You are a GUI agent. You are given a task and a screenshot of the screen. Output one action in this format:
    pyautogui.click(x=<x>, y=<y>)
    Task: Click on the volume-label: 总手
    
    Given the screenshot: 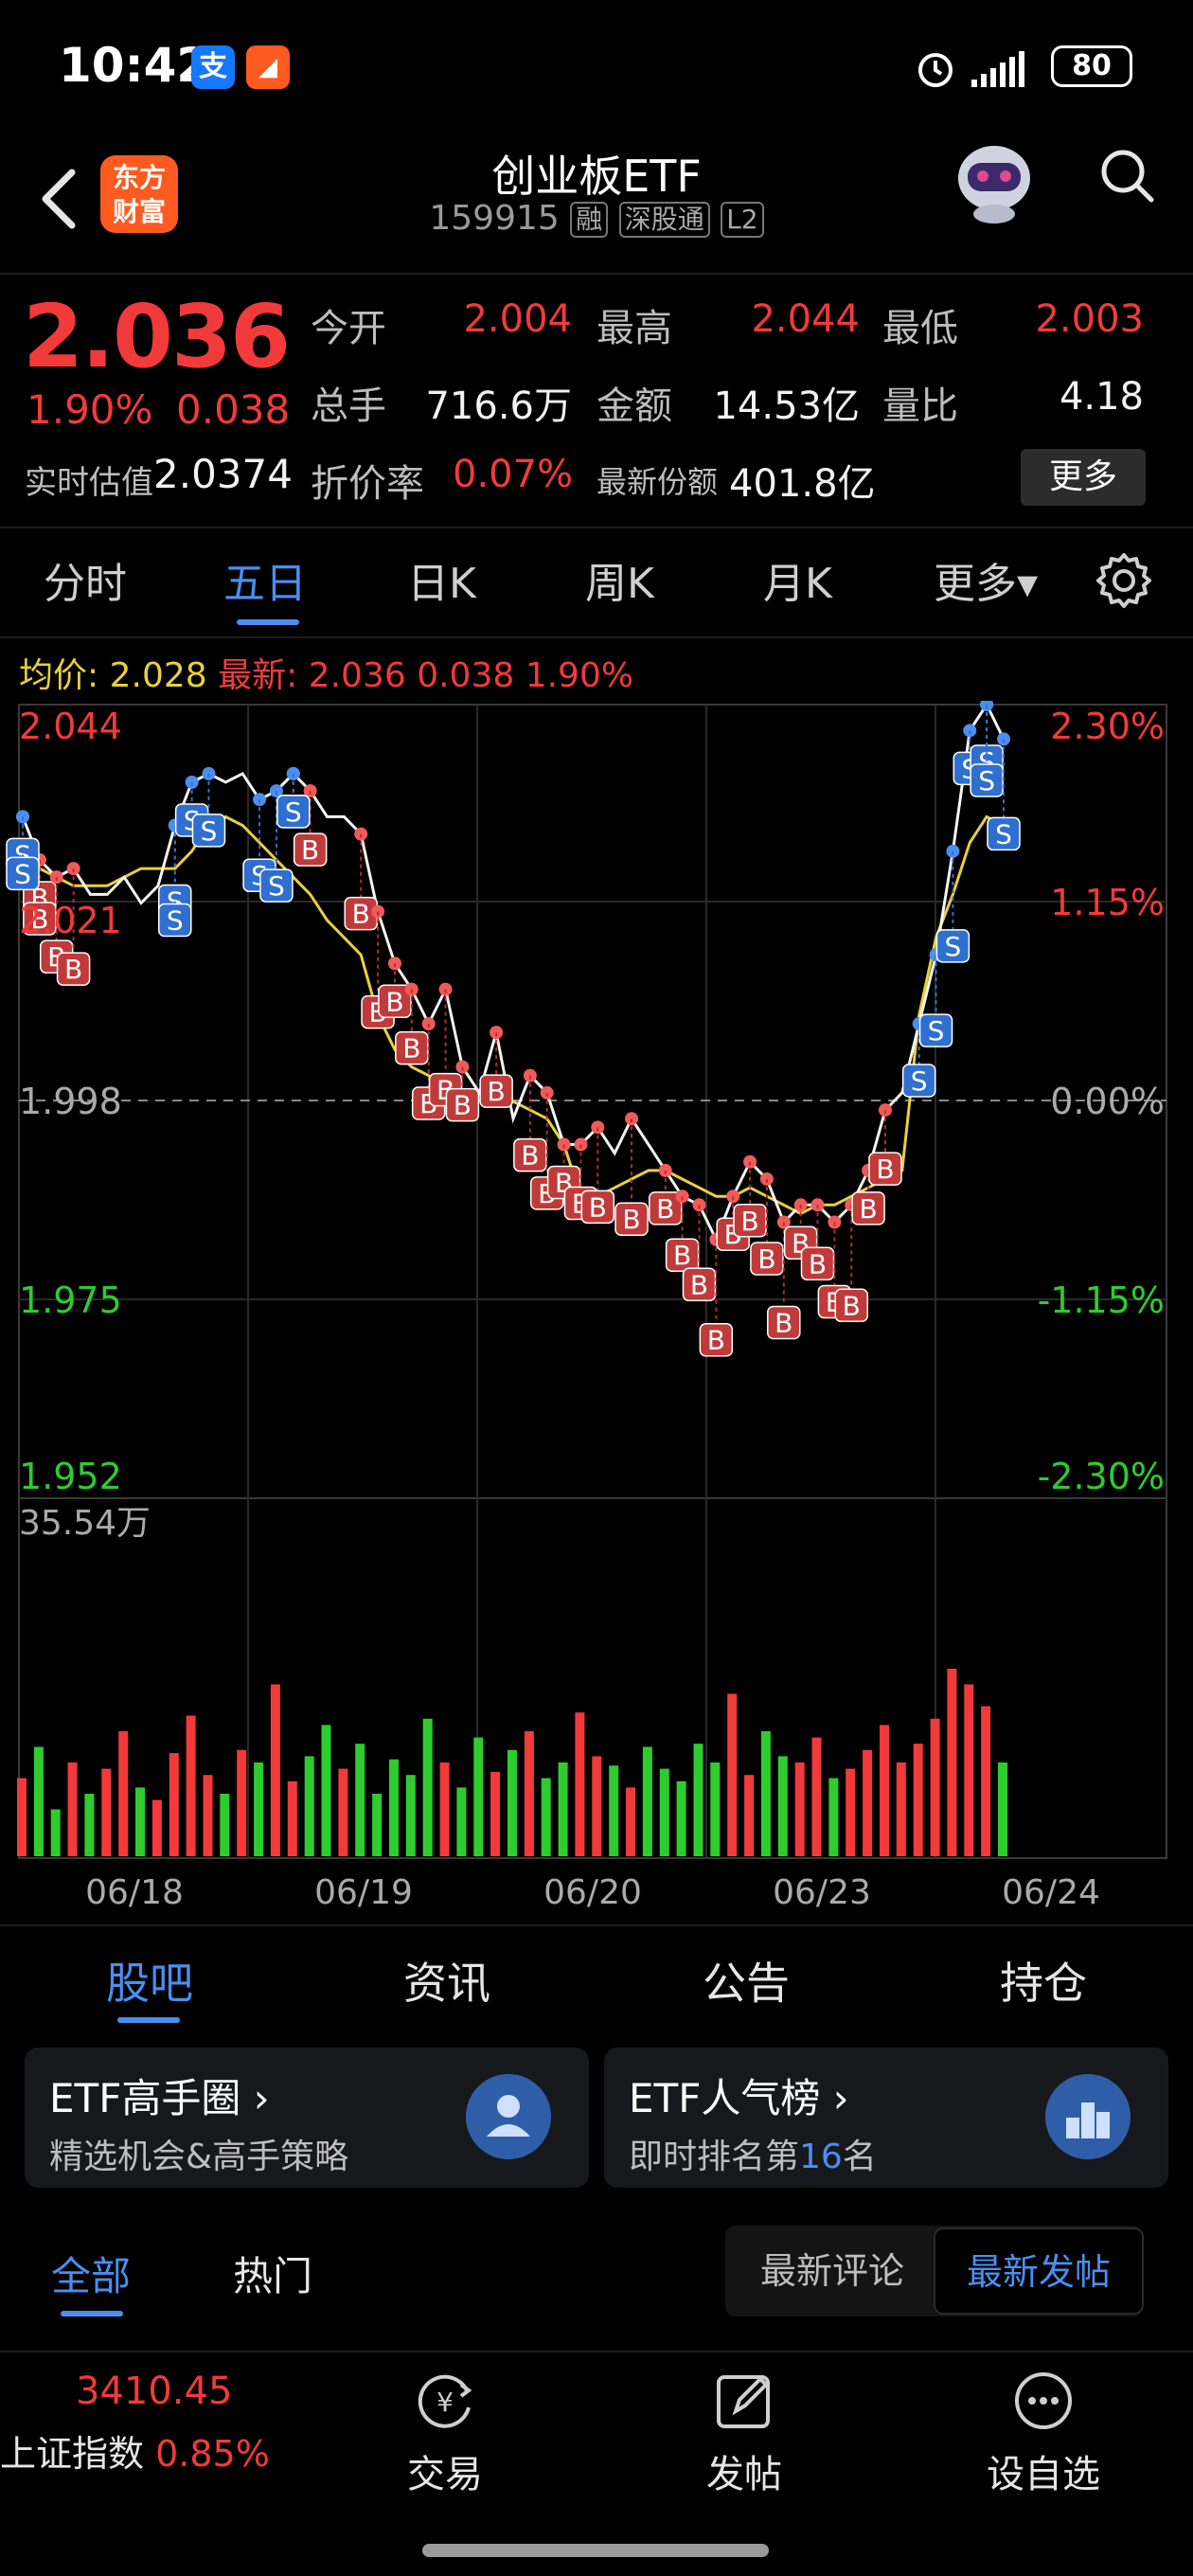 What is the action you would take?
    pyautogui.click(x=348, y=406)
    